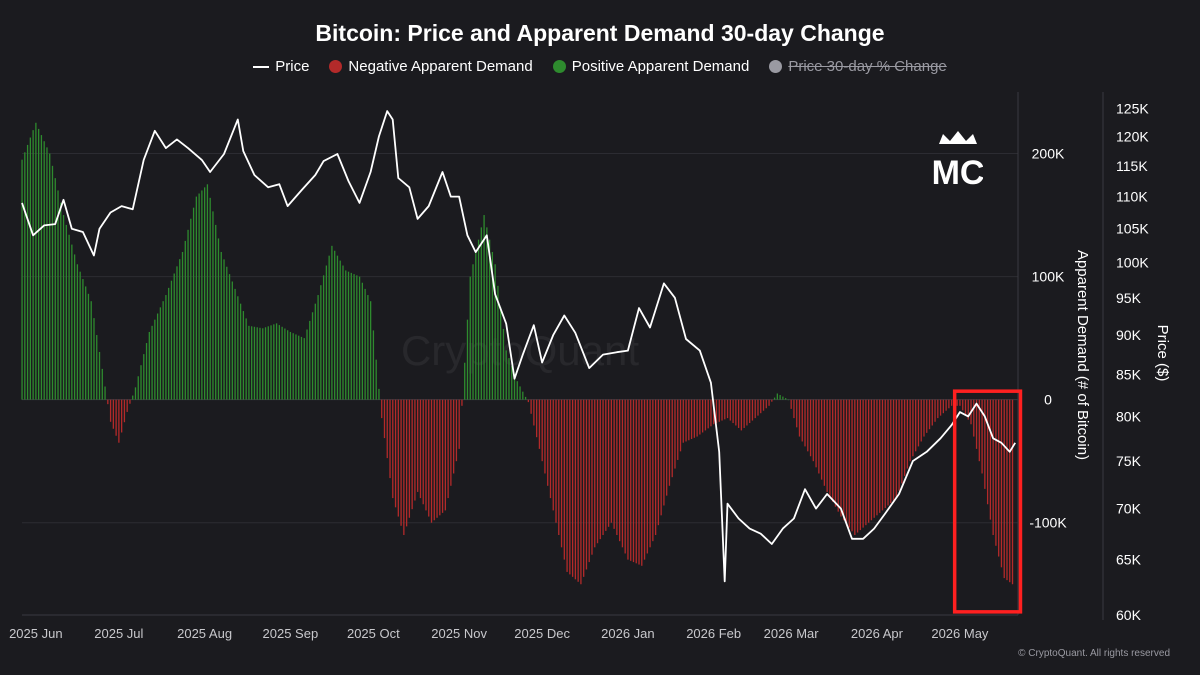  I want to click on legend-item-negative-demand: Negative Apparent Demand, so click(431, 66).